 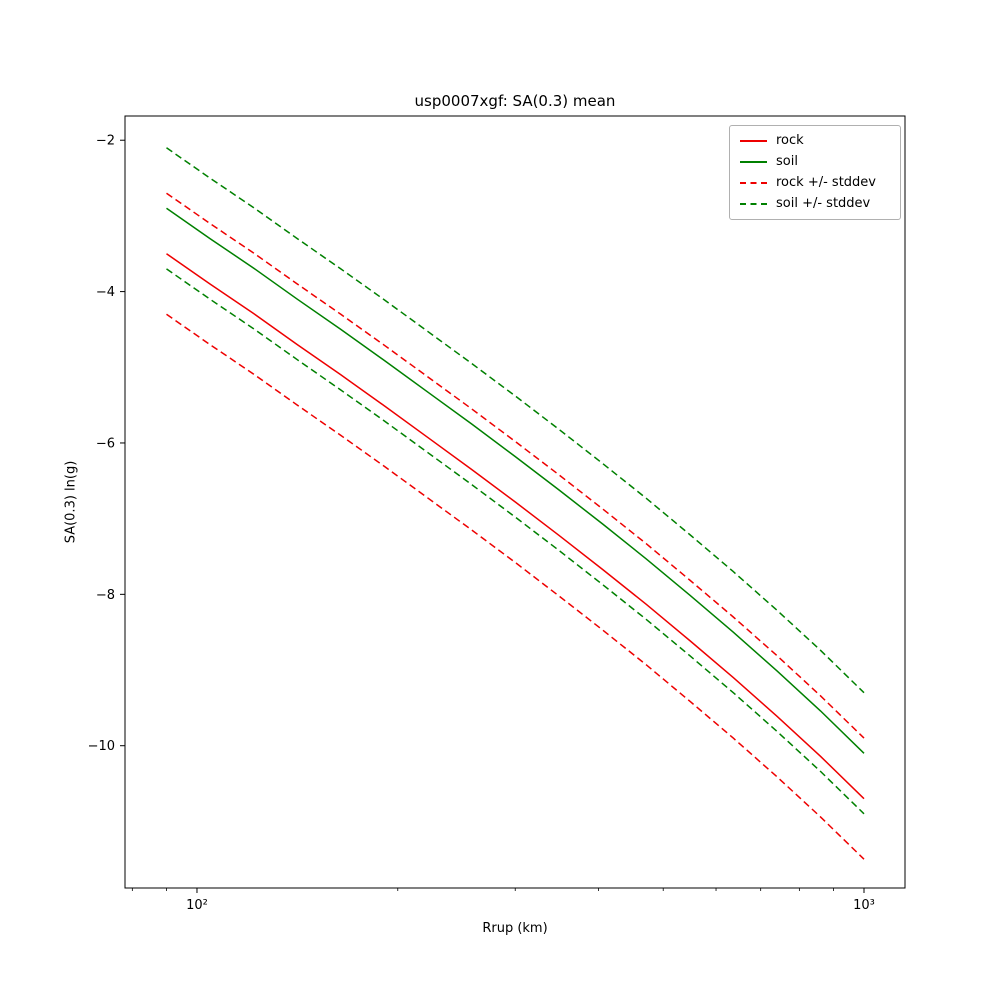 What do you see at coordinates (101, 746) in the screenshot?
I see `y-tick-label: −10` at bounding box center [101, 746].